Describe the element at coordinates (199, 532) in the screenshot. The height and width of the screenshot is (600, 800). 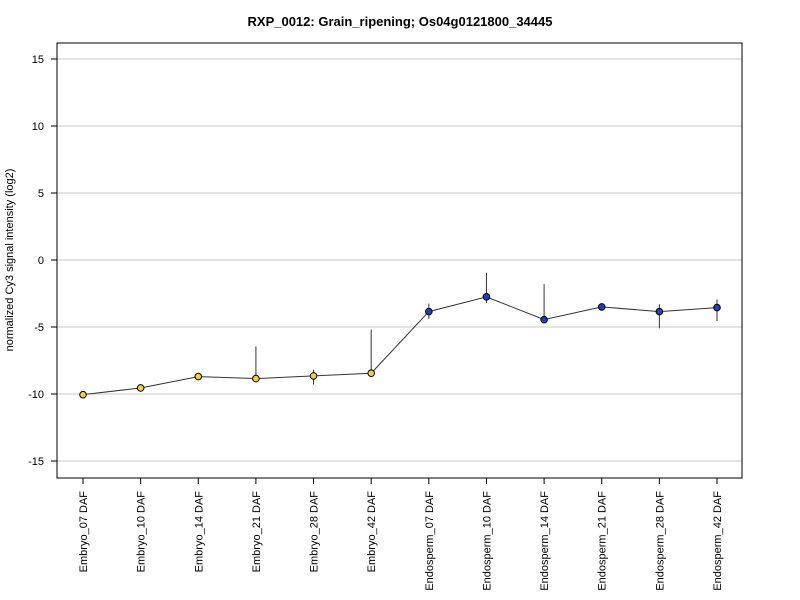
I see `x-tick-label: Embryo_14 DAF` at that location.